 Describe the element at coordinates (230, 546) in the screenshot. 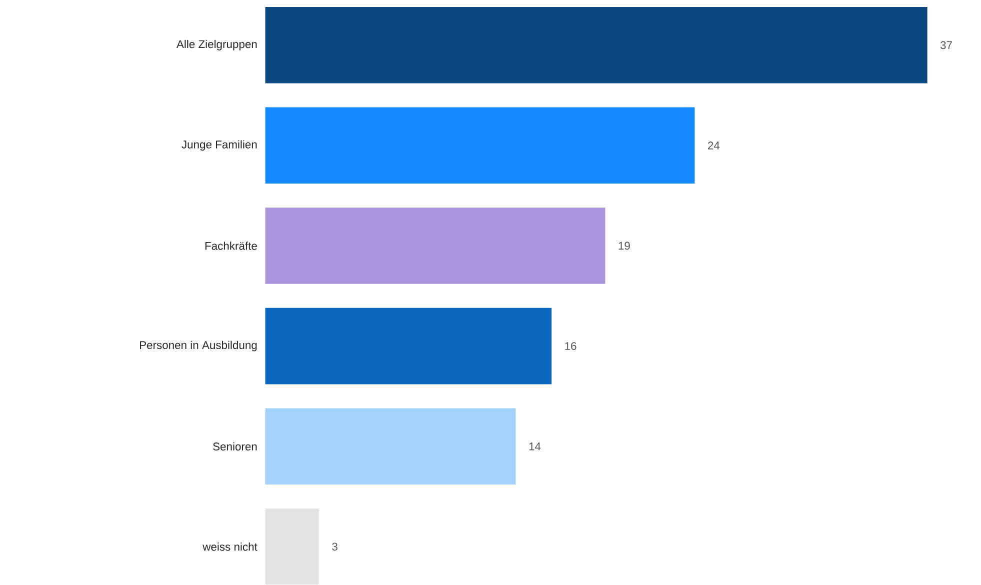

I see `y-tick-label: weiss nicht` at that location.